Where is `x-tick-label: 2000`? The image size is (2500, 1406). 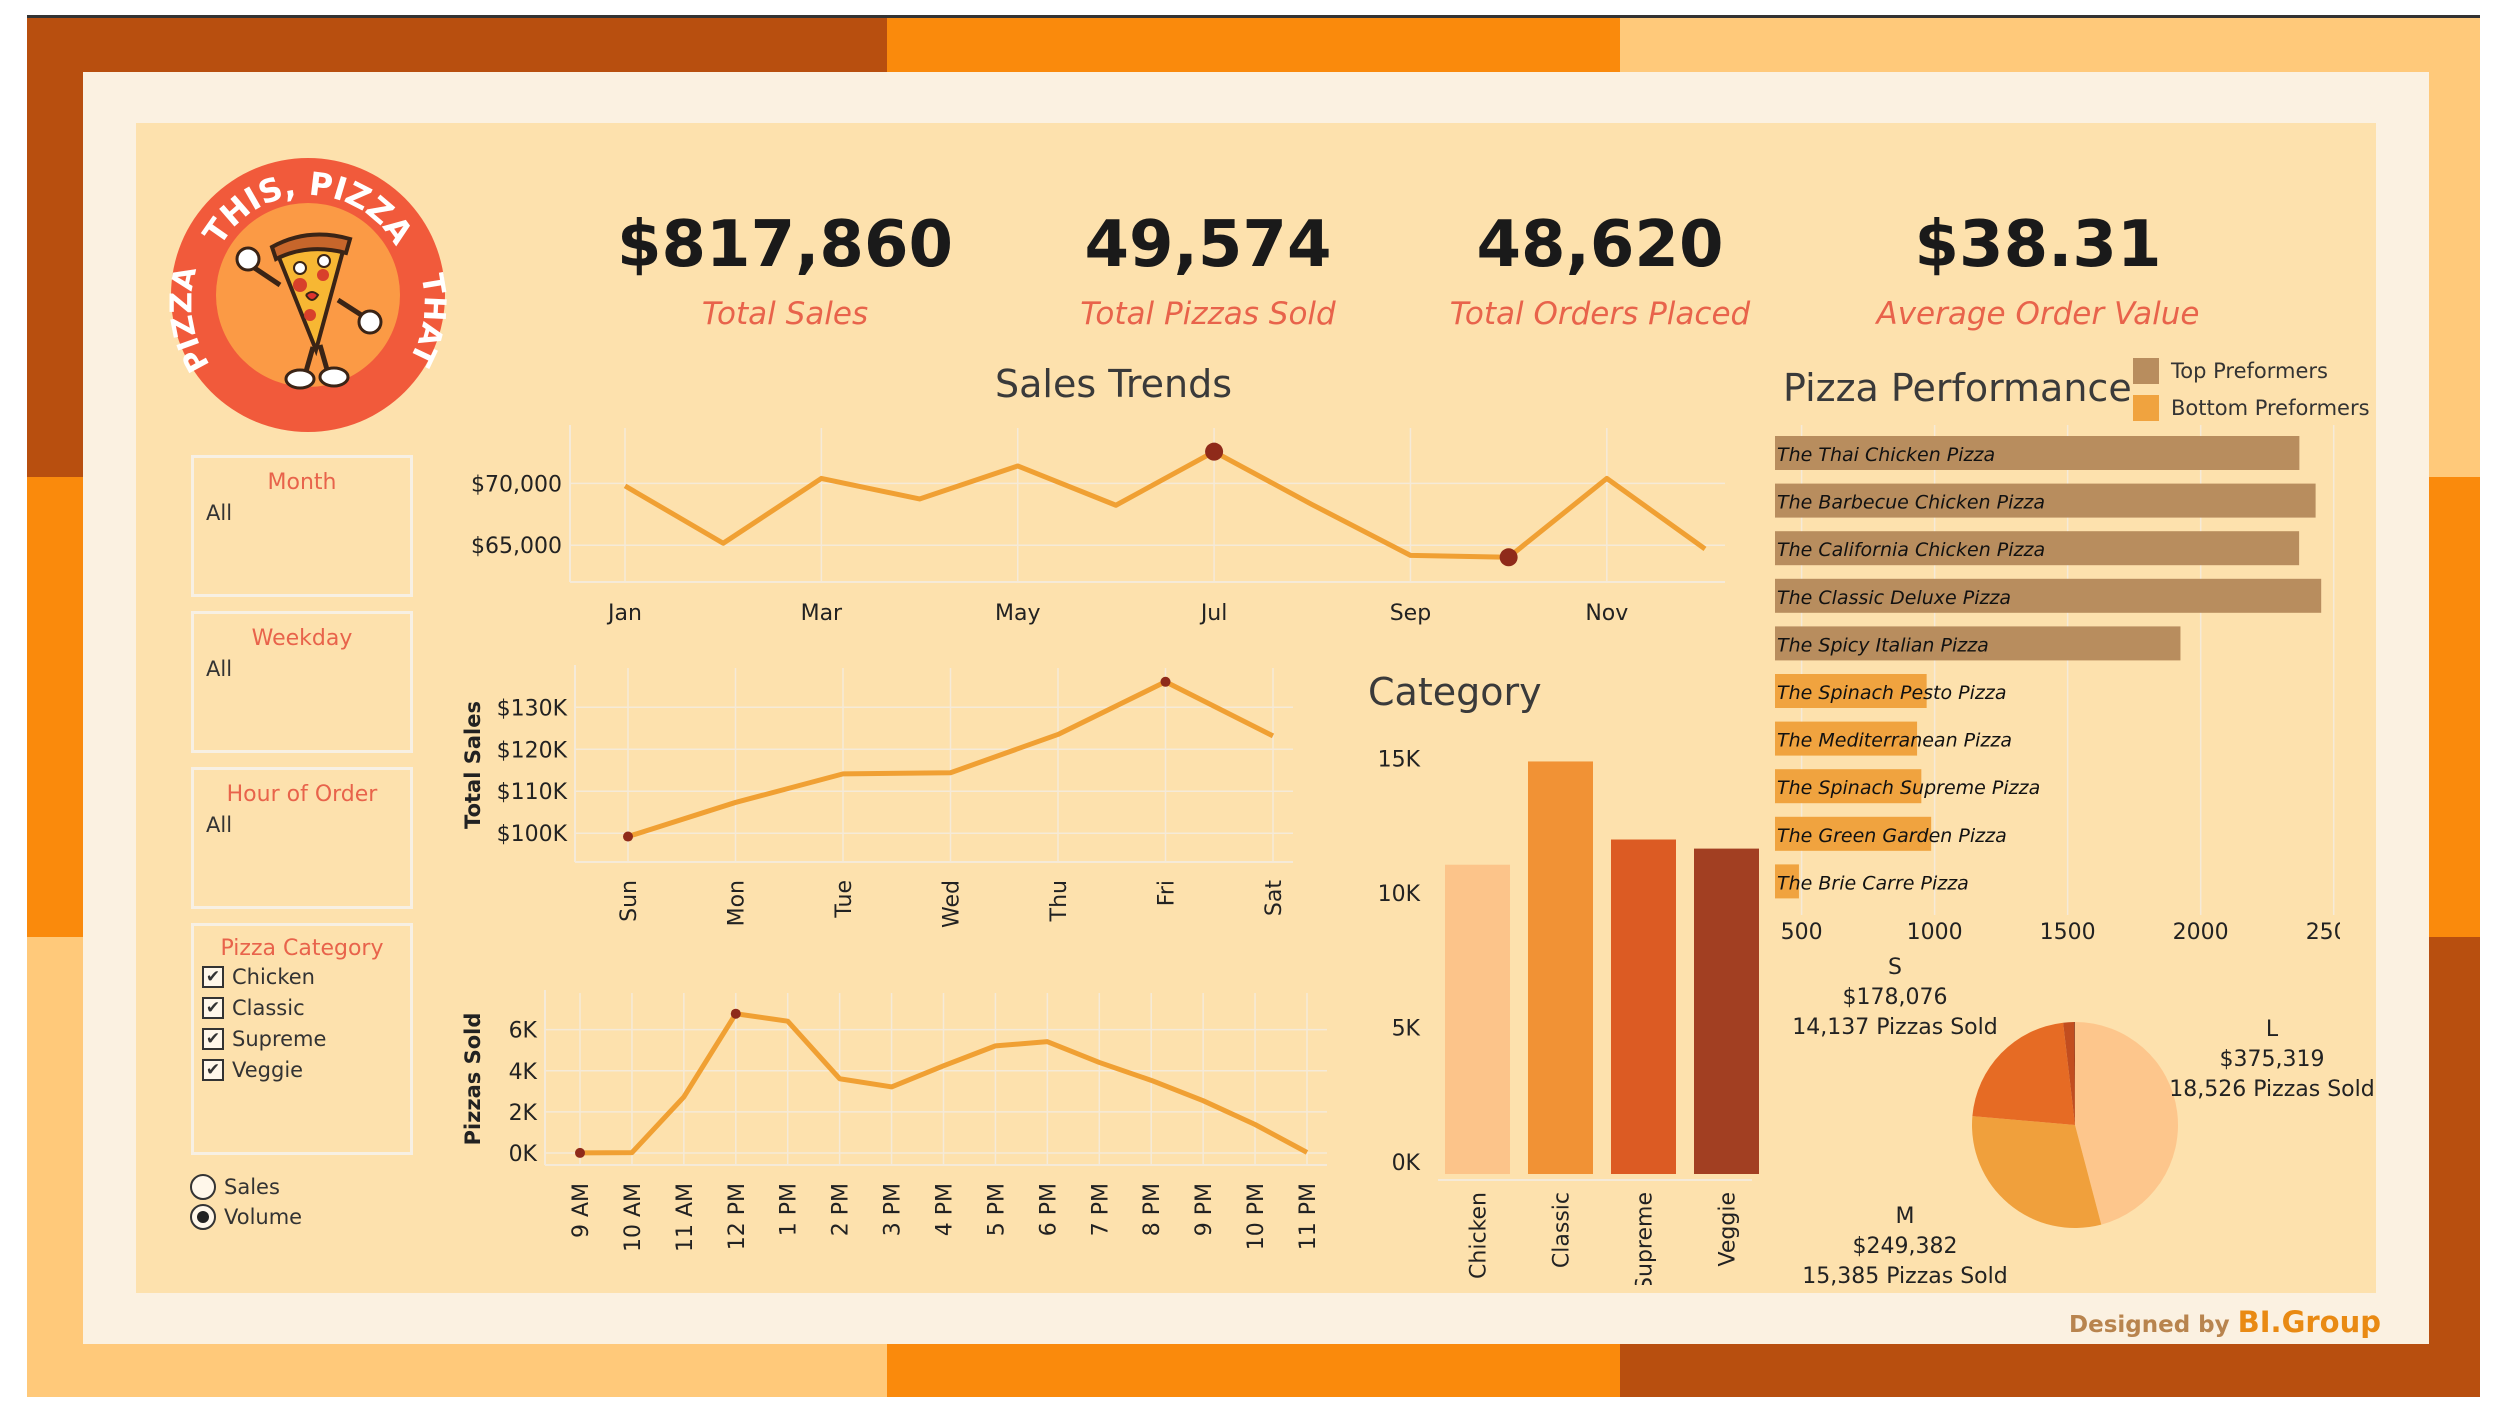
x-tick-label: 2000 is located at coordinates (2201, 932).